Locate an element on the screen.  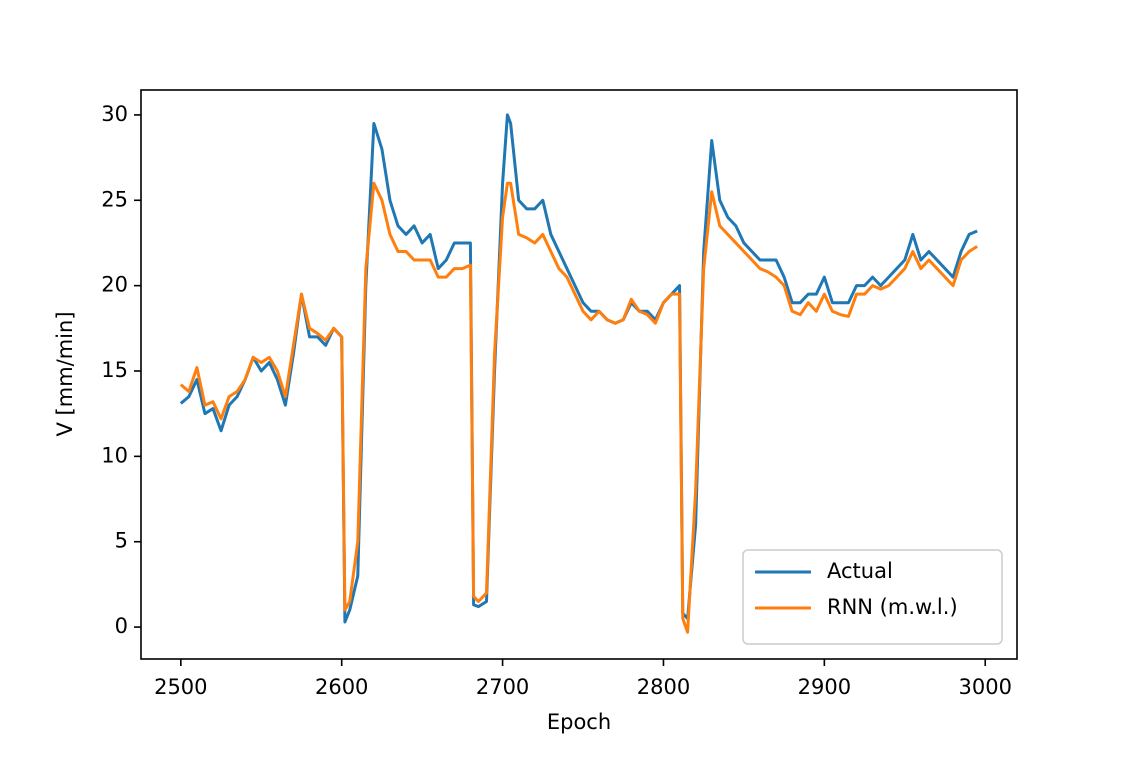
y-tick-label: 0 is located at coordinates (121, 626).